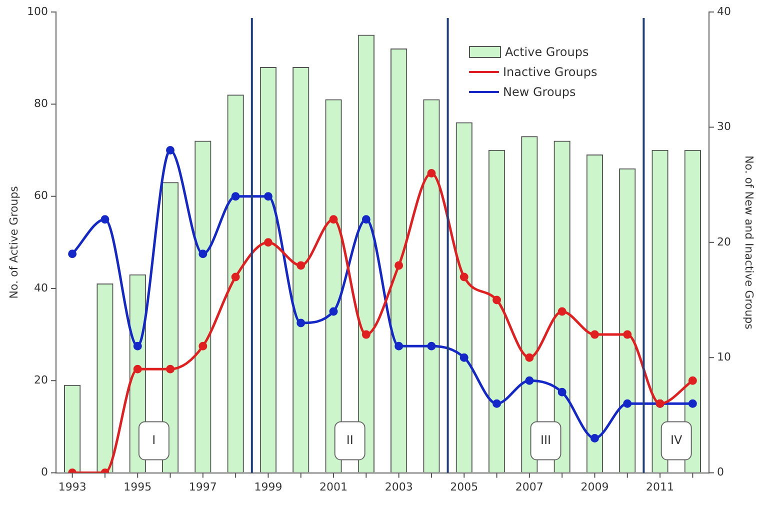 This screenshot has height=506, width=767. I want to click on x-tick-label: 1997, so click(202, 487).